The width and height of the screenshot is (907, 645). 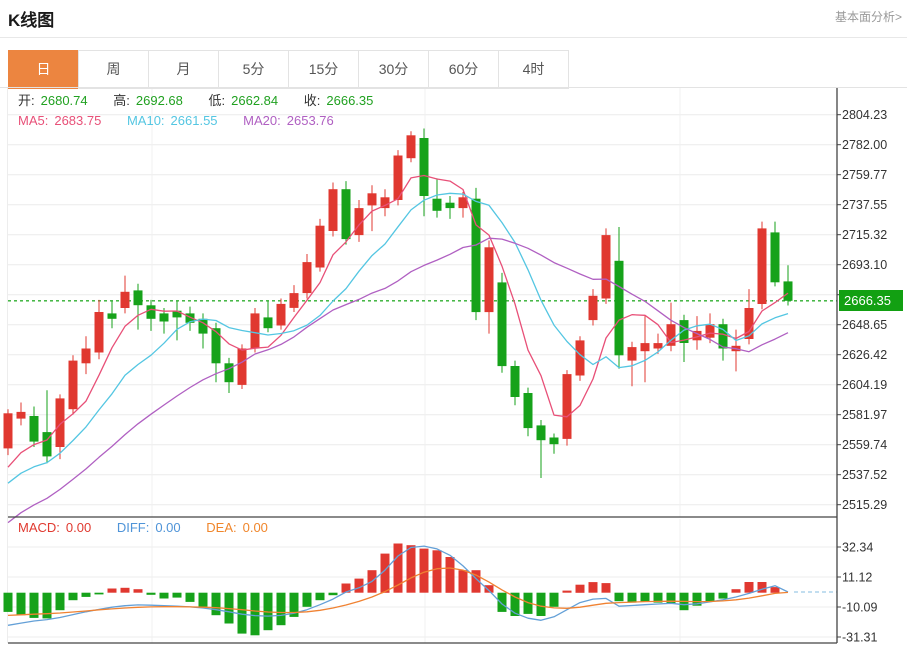 What do you see at coordinates (255, 527) in the screenshot?
I see `dea-value: 0.00` at bounding box center [255, 527].